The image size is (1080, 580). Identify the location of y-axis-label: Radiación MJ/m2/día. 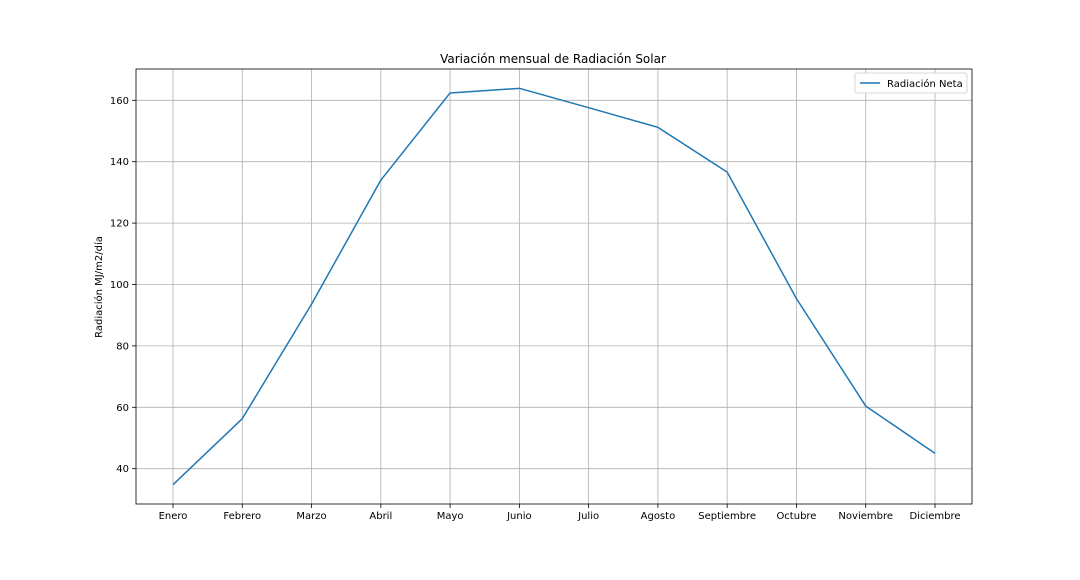
(99, 287).